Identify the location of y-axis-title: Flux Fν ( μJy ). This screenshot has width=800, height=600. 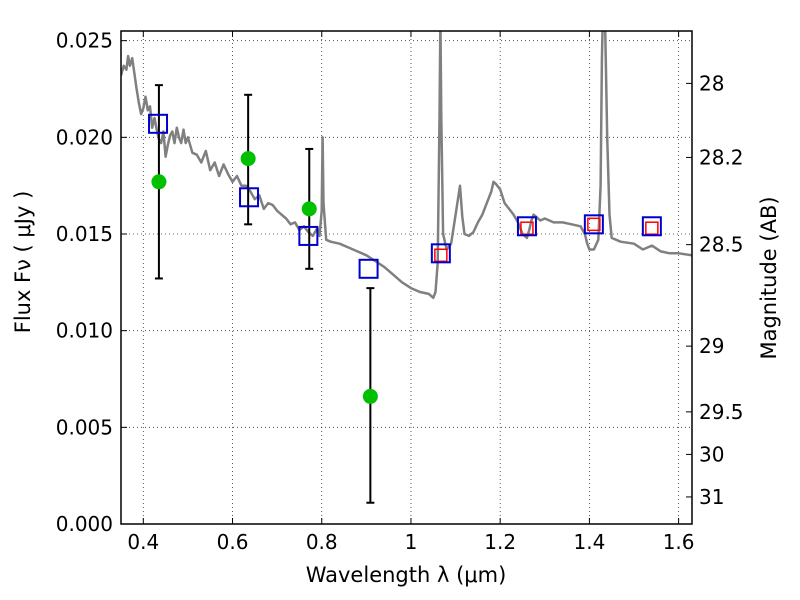
(23, 262).